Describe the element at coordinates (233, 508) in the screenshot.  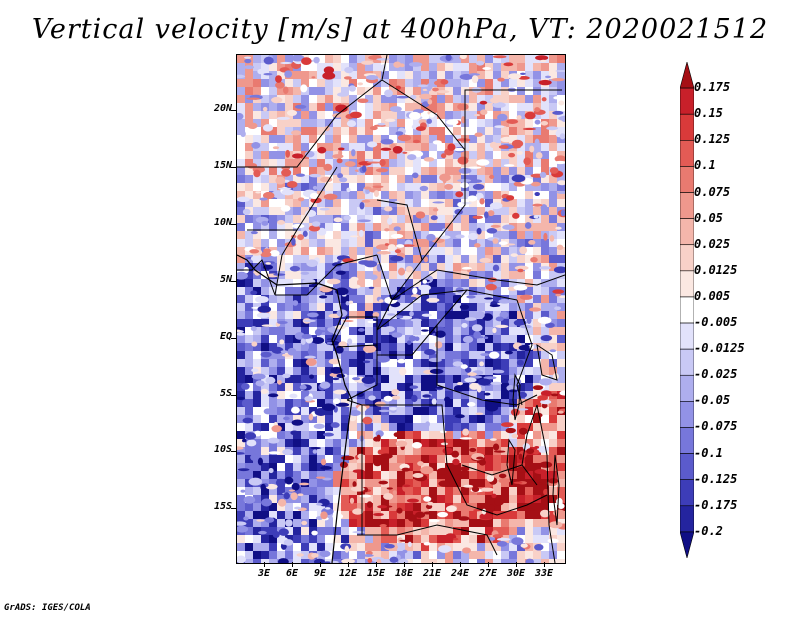
I see `lat-tick` at that location.